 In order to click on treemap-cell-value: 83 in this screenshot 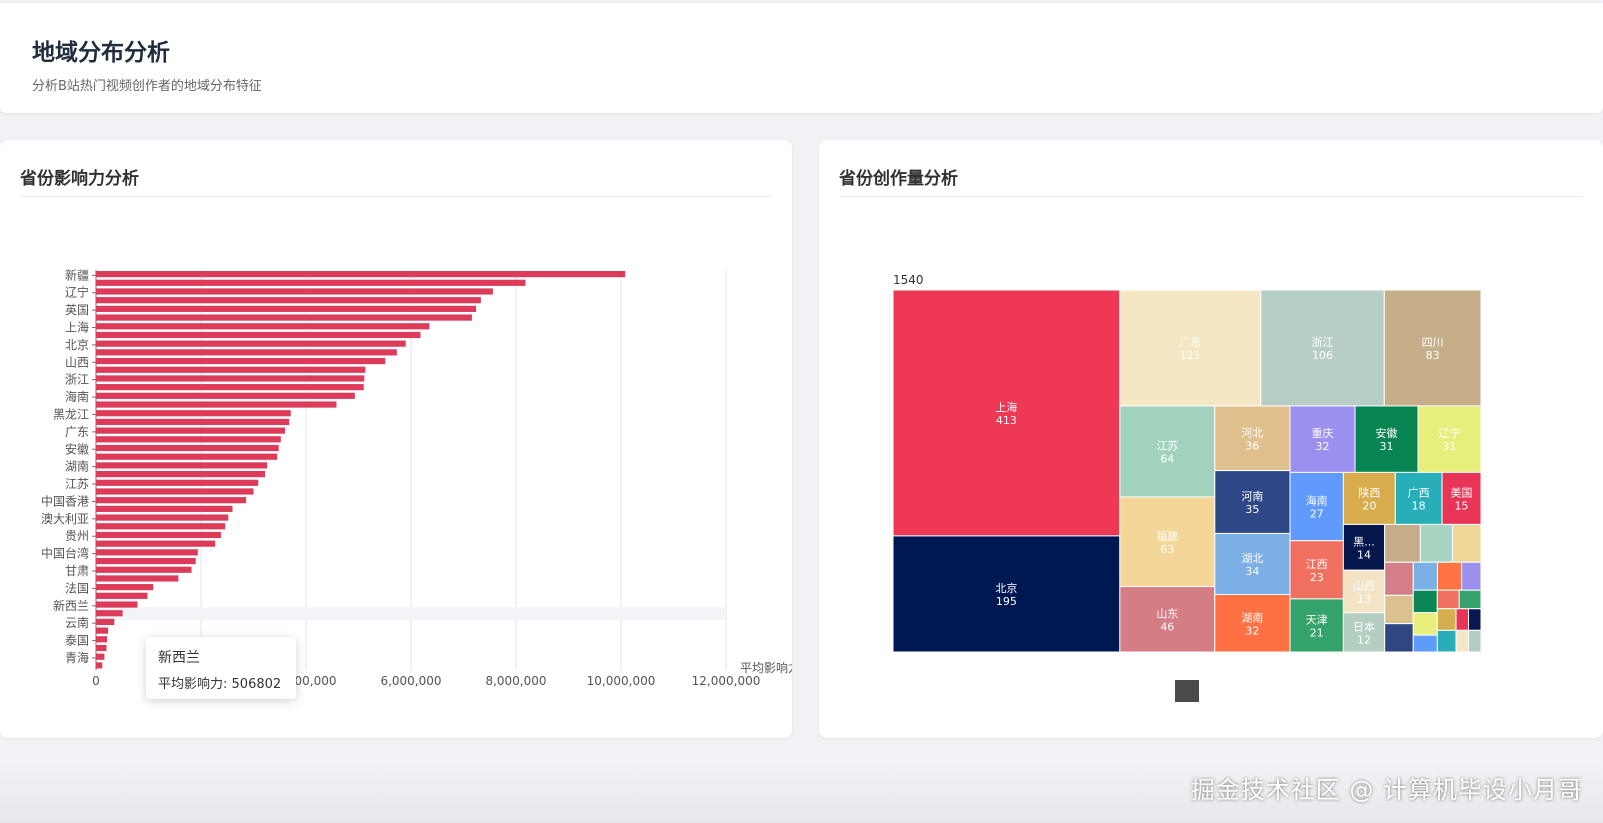, I will do `click(1433, 355)`.